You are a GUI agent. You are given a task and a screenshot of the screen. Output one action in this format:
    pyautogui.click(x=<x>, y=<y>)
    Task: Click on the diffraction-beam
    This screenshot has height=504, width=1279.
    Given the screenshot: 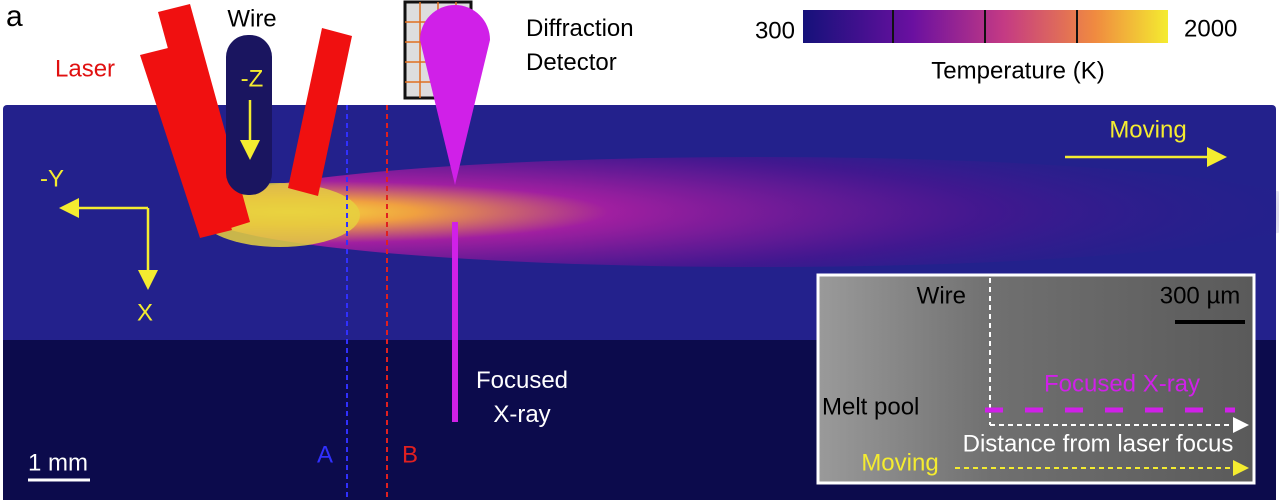 What is the action you would take?
    pyautogui.click(x=455, y=95)
    